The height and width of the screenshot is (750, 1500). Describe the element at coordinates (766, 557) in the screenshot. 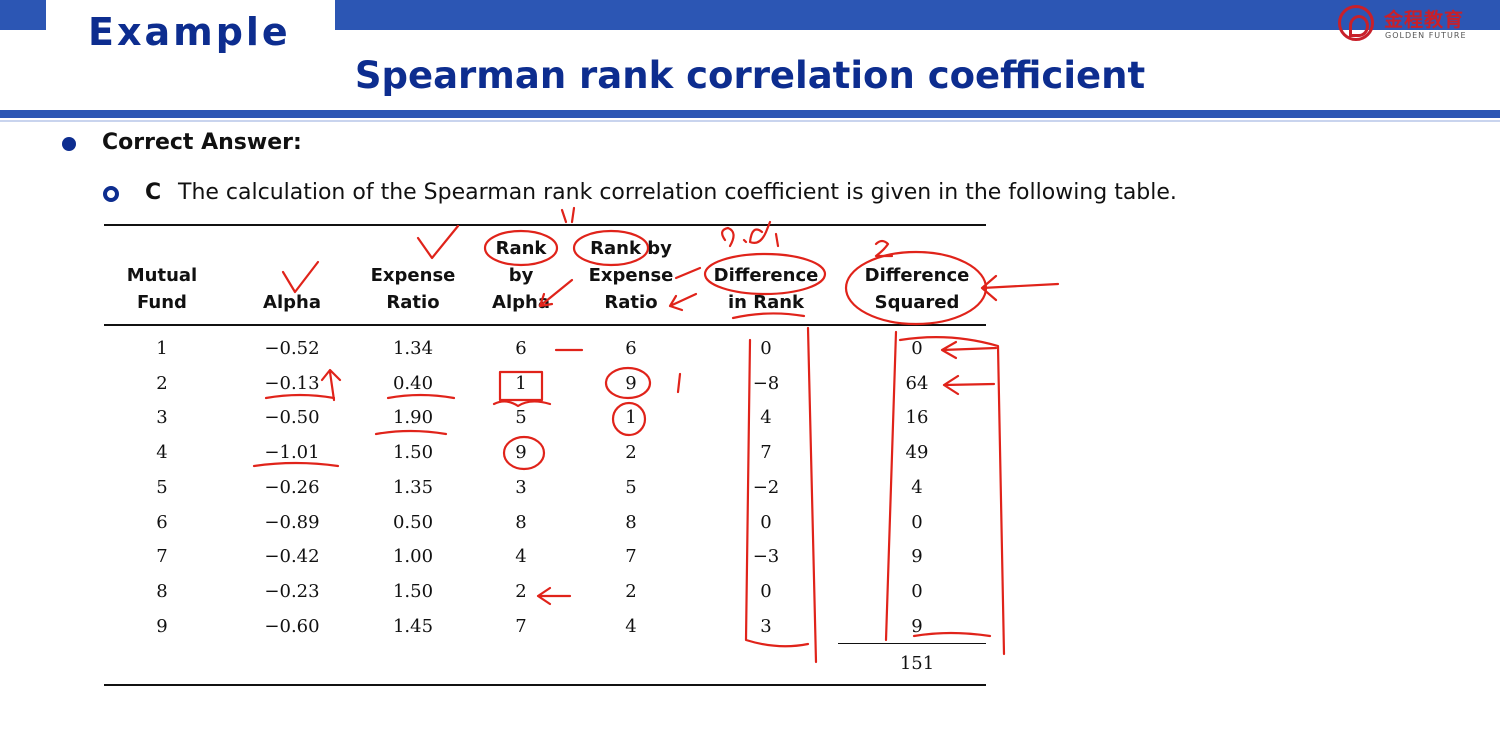

I see `table-cell: −3` at that location.